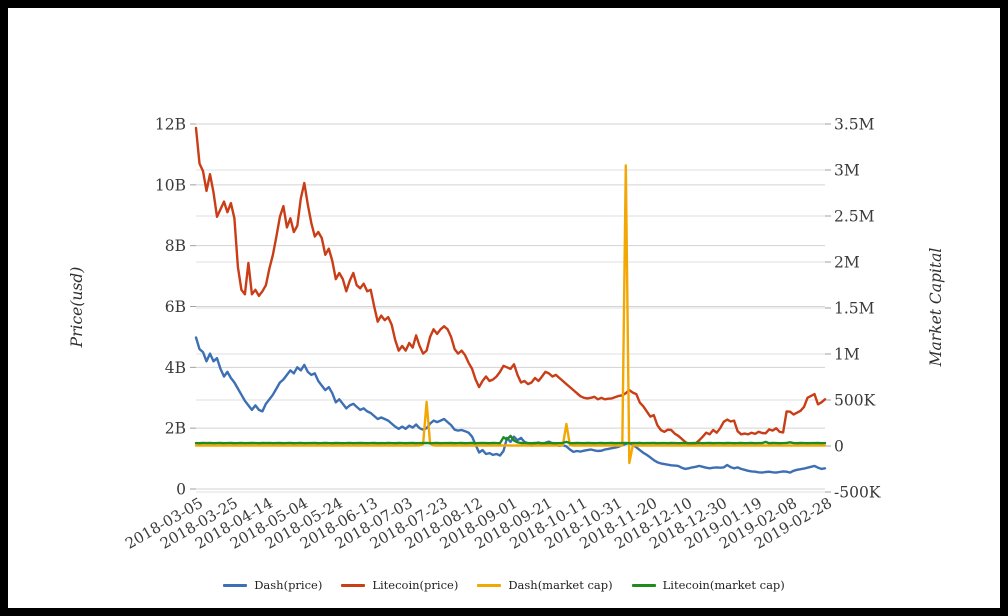  I want to click on legend-item-litecoin-price: Litecoin(price), so click(399, 585).